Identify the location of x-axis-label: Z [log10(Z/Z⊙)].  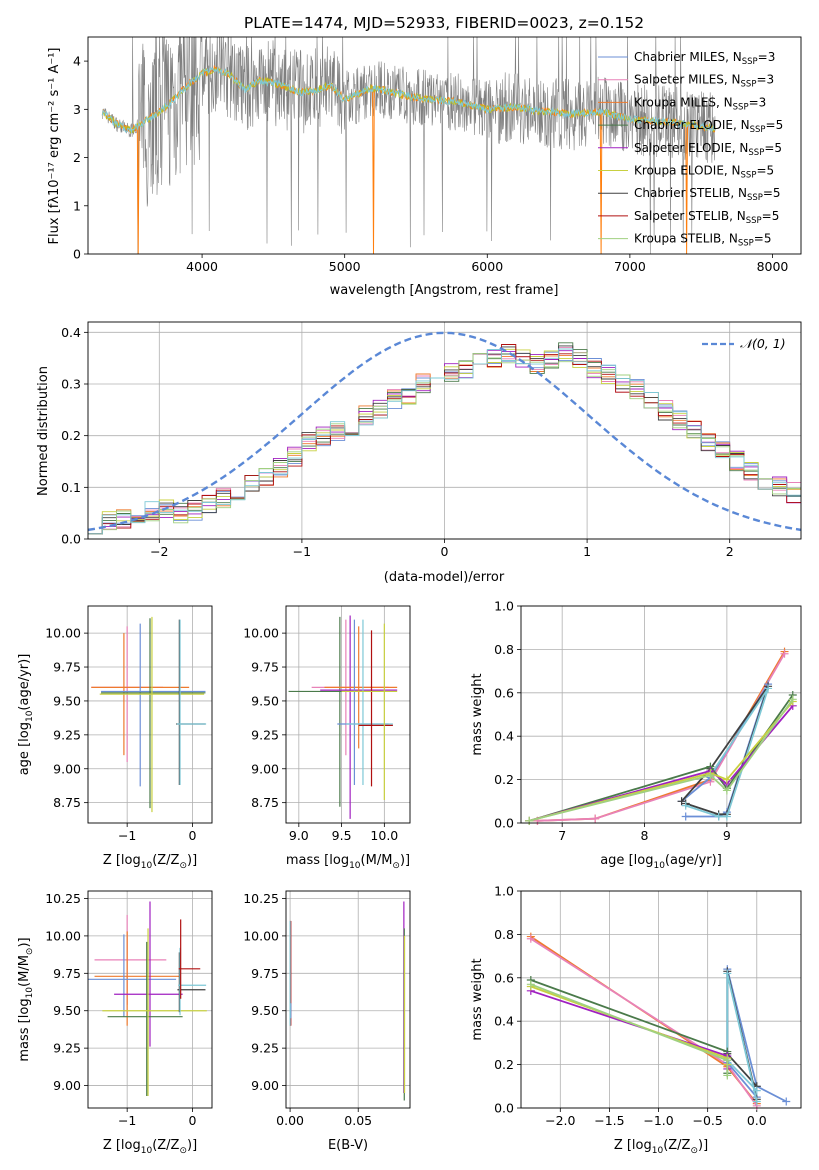
(661, 1147).